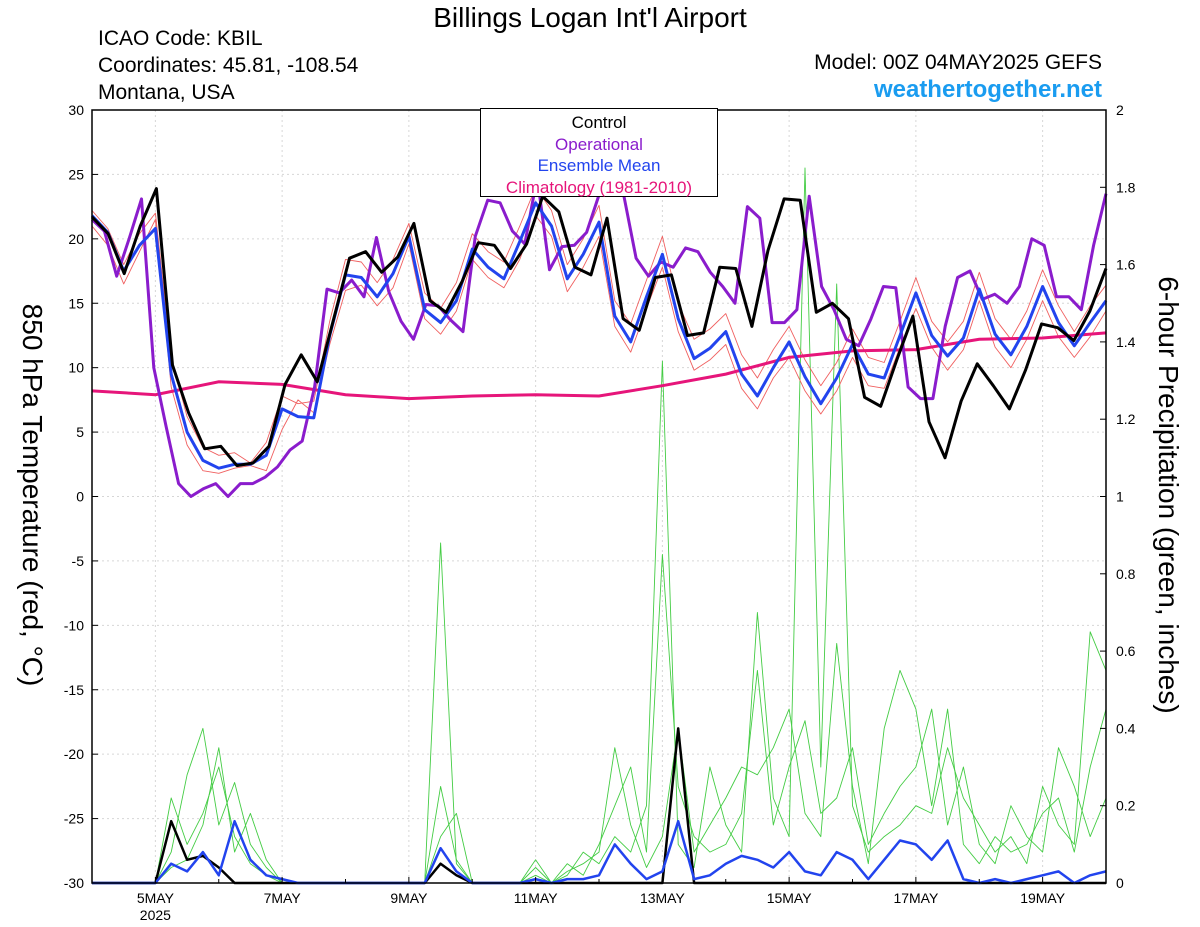 Image resolution: width=1200 pixels, height=927 pixels. I want to click on icao-code: ICAO Code: KBIL, so click(180, 38).